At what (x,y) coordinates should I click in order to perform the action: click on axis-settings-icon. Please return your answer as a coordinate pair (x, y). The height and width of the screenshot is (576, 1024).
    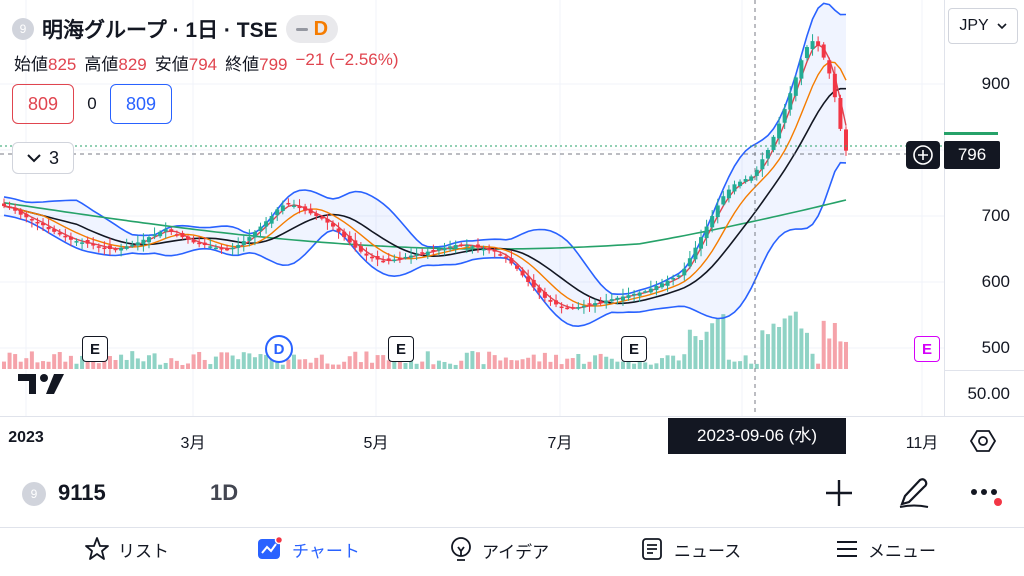
    Looking at the image, I should click on (983, 441).